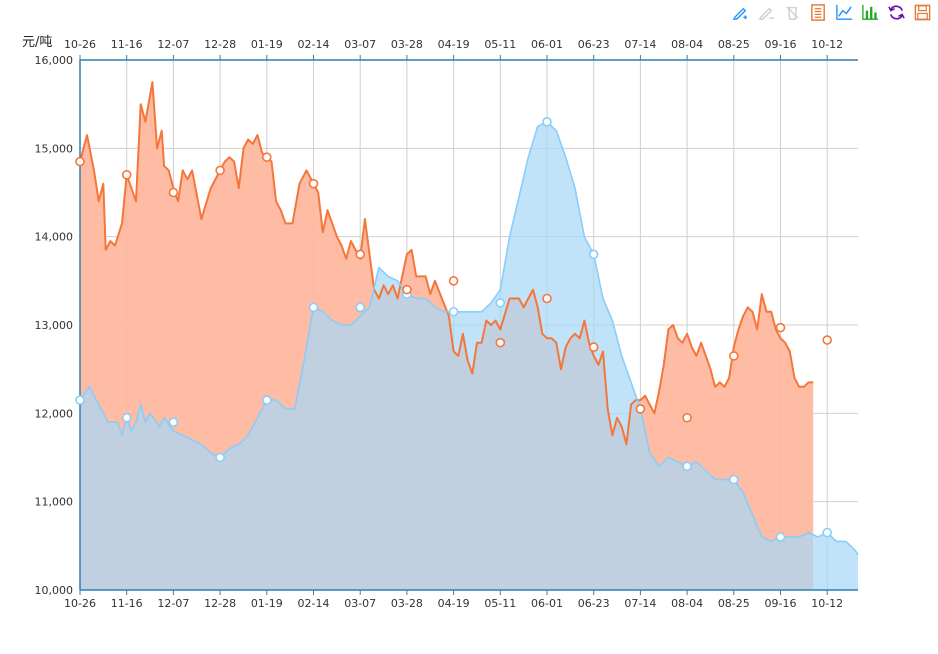 Image resolution: width=938 pixels, height=654 pixels. Describe the element at coordinates (500, 44) in the screenshot. I see `x-tick-label-top: 05-11` at that location.